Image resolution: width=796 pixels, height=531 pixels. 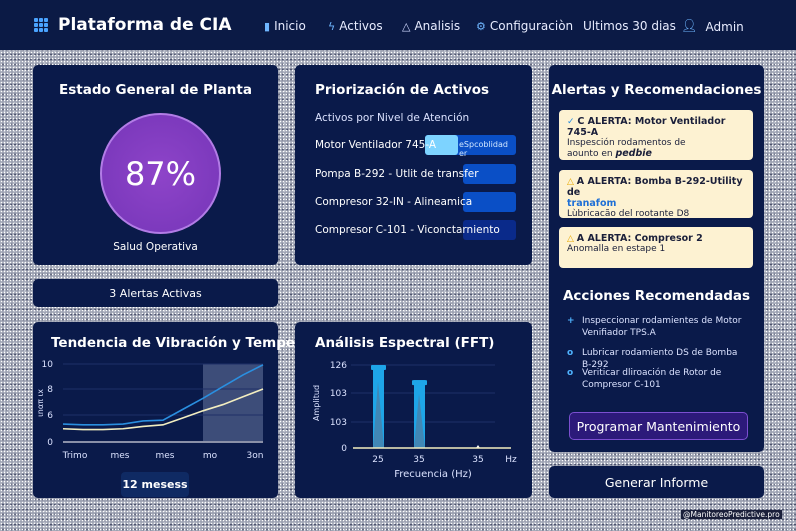 I want to click on alert-body: Anomalla en estape 1, so click(x=616, y=249).